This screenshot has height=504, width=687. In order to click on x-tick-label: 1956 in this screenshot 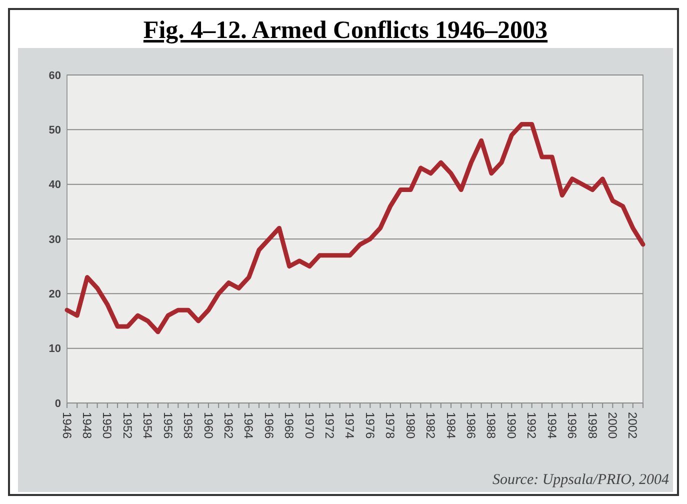, I will do `click(167, 426)`.